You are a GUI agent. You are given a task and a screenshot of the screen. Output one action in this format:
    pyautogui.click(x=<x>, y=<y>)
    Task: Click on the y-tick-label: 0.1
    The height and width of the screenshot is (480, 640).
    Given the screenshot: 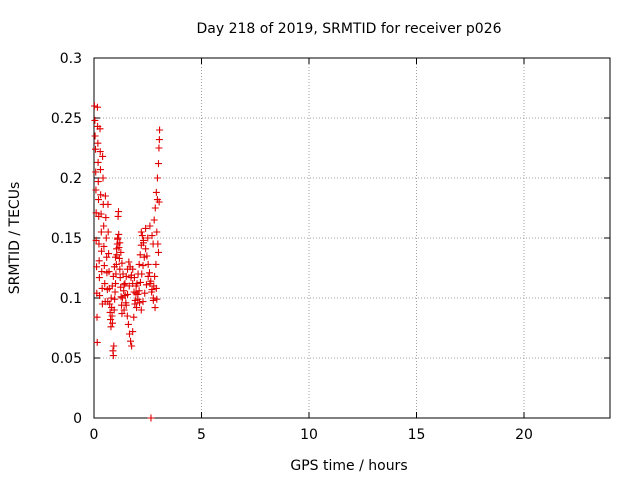 What is the action you would take?
    pyautogui.click(x=71, y=299)
    